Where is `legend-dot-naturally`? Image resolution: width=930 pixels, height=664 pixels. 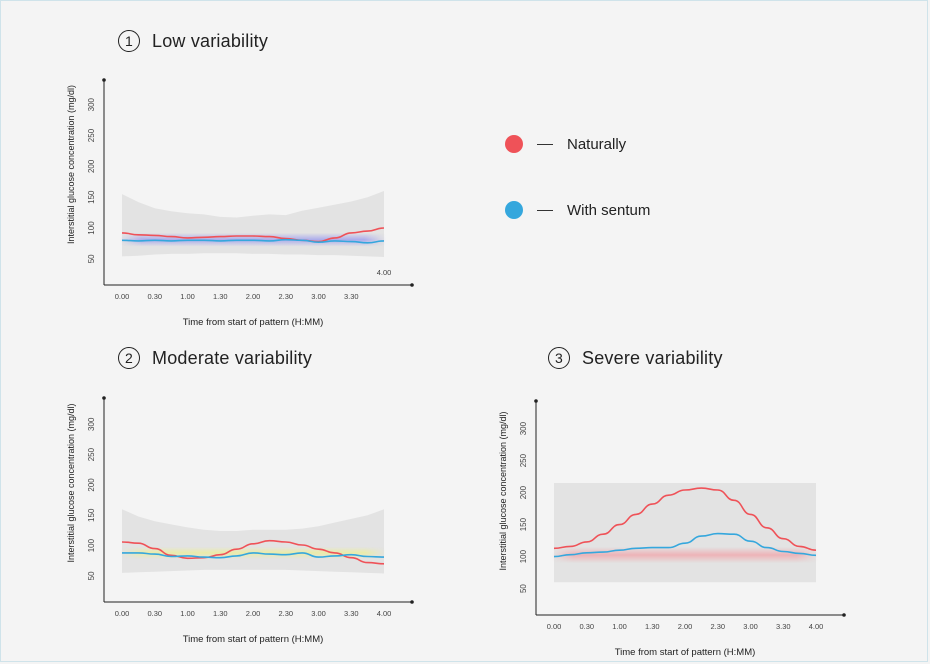 legend-dot-naturally is located at coordinates (514, 144).